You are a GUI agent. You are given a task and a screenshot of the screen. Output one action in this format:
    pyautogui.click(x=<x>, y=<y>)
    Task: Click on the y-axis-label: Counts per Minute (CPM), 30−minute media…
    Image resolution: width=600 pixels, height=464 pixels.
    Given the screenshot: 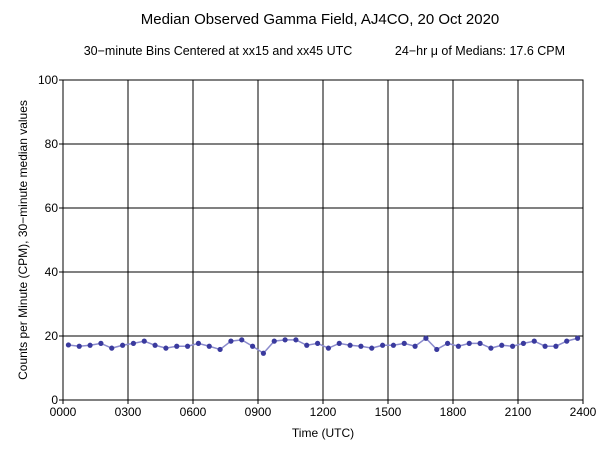 What is the action you would take?
    pyautogui.click(x=23, y=240)
    